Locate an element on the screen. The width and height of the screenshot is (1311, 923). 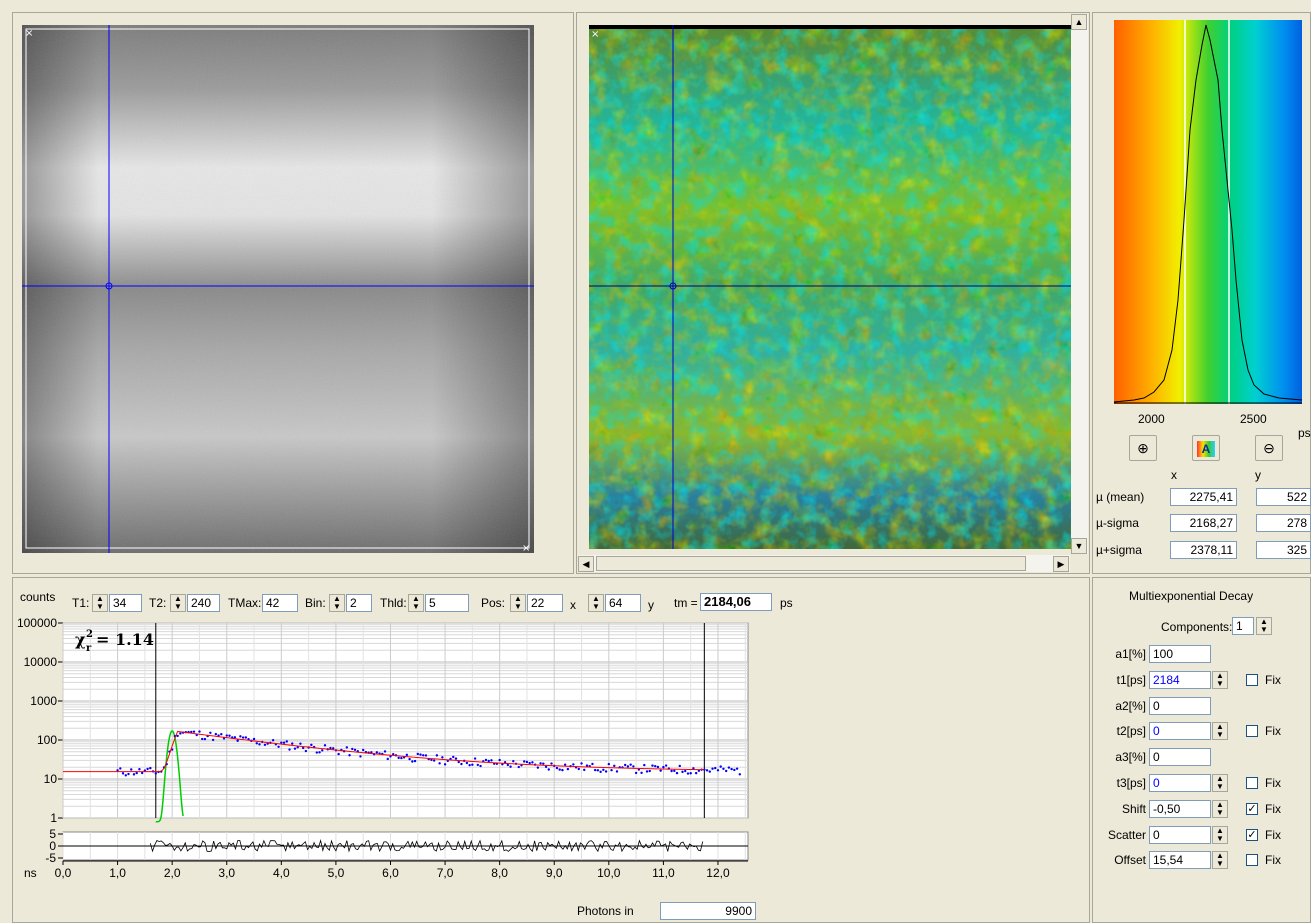
fit-spinner-6: ▲ ▼ is located at coordinates (1220, 808).